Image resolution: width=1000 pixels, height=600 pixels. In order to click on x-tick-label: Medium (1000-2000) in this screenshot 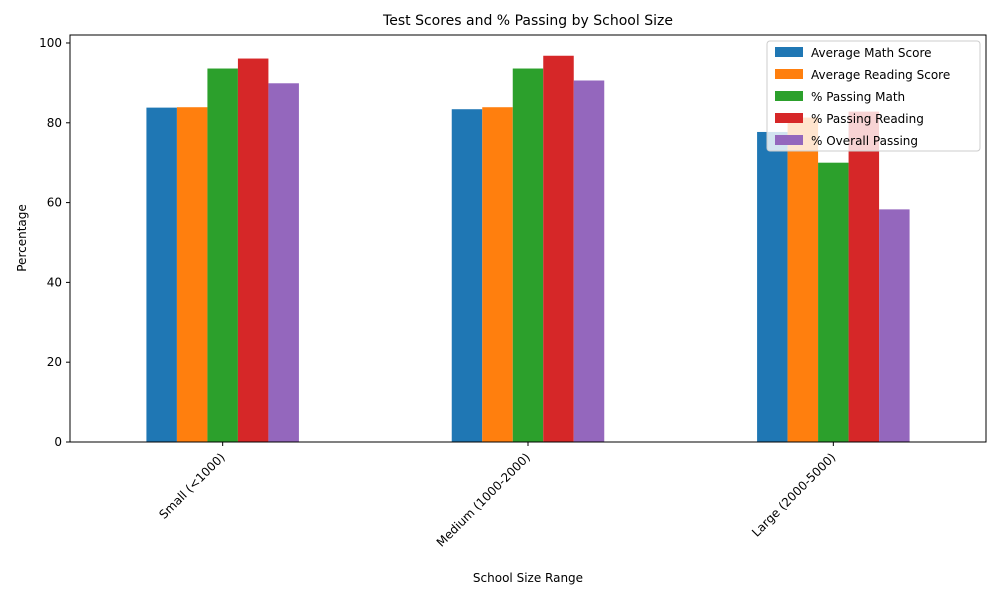, I will do `click(483, 499)`.